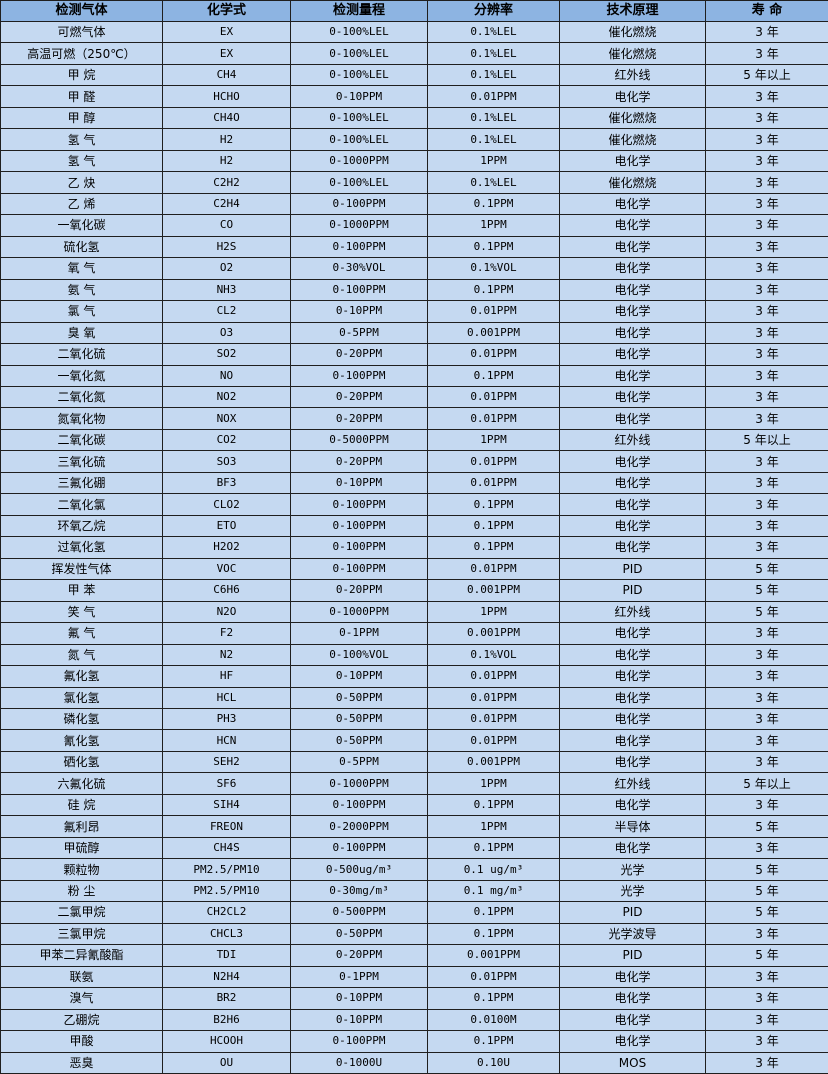  What do you see at coordinates (632, 182) in the screenshot?
I see `principle-cell: 催化燃烧` at bounding box center [632, 182].